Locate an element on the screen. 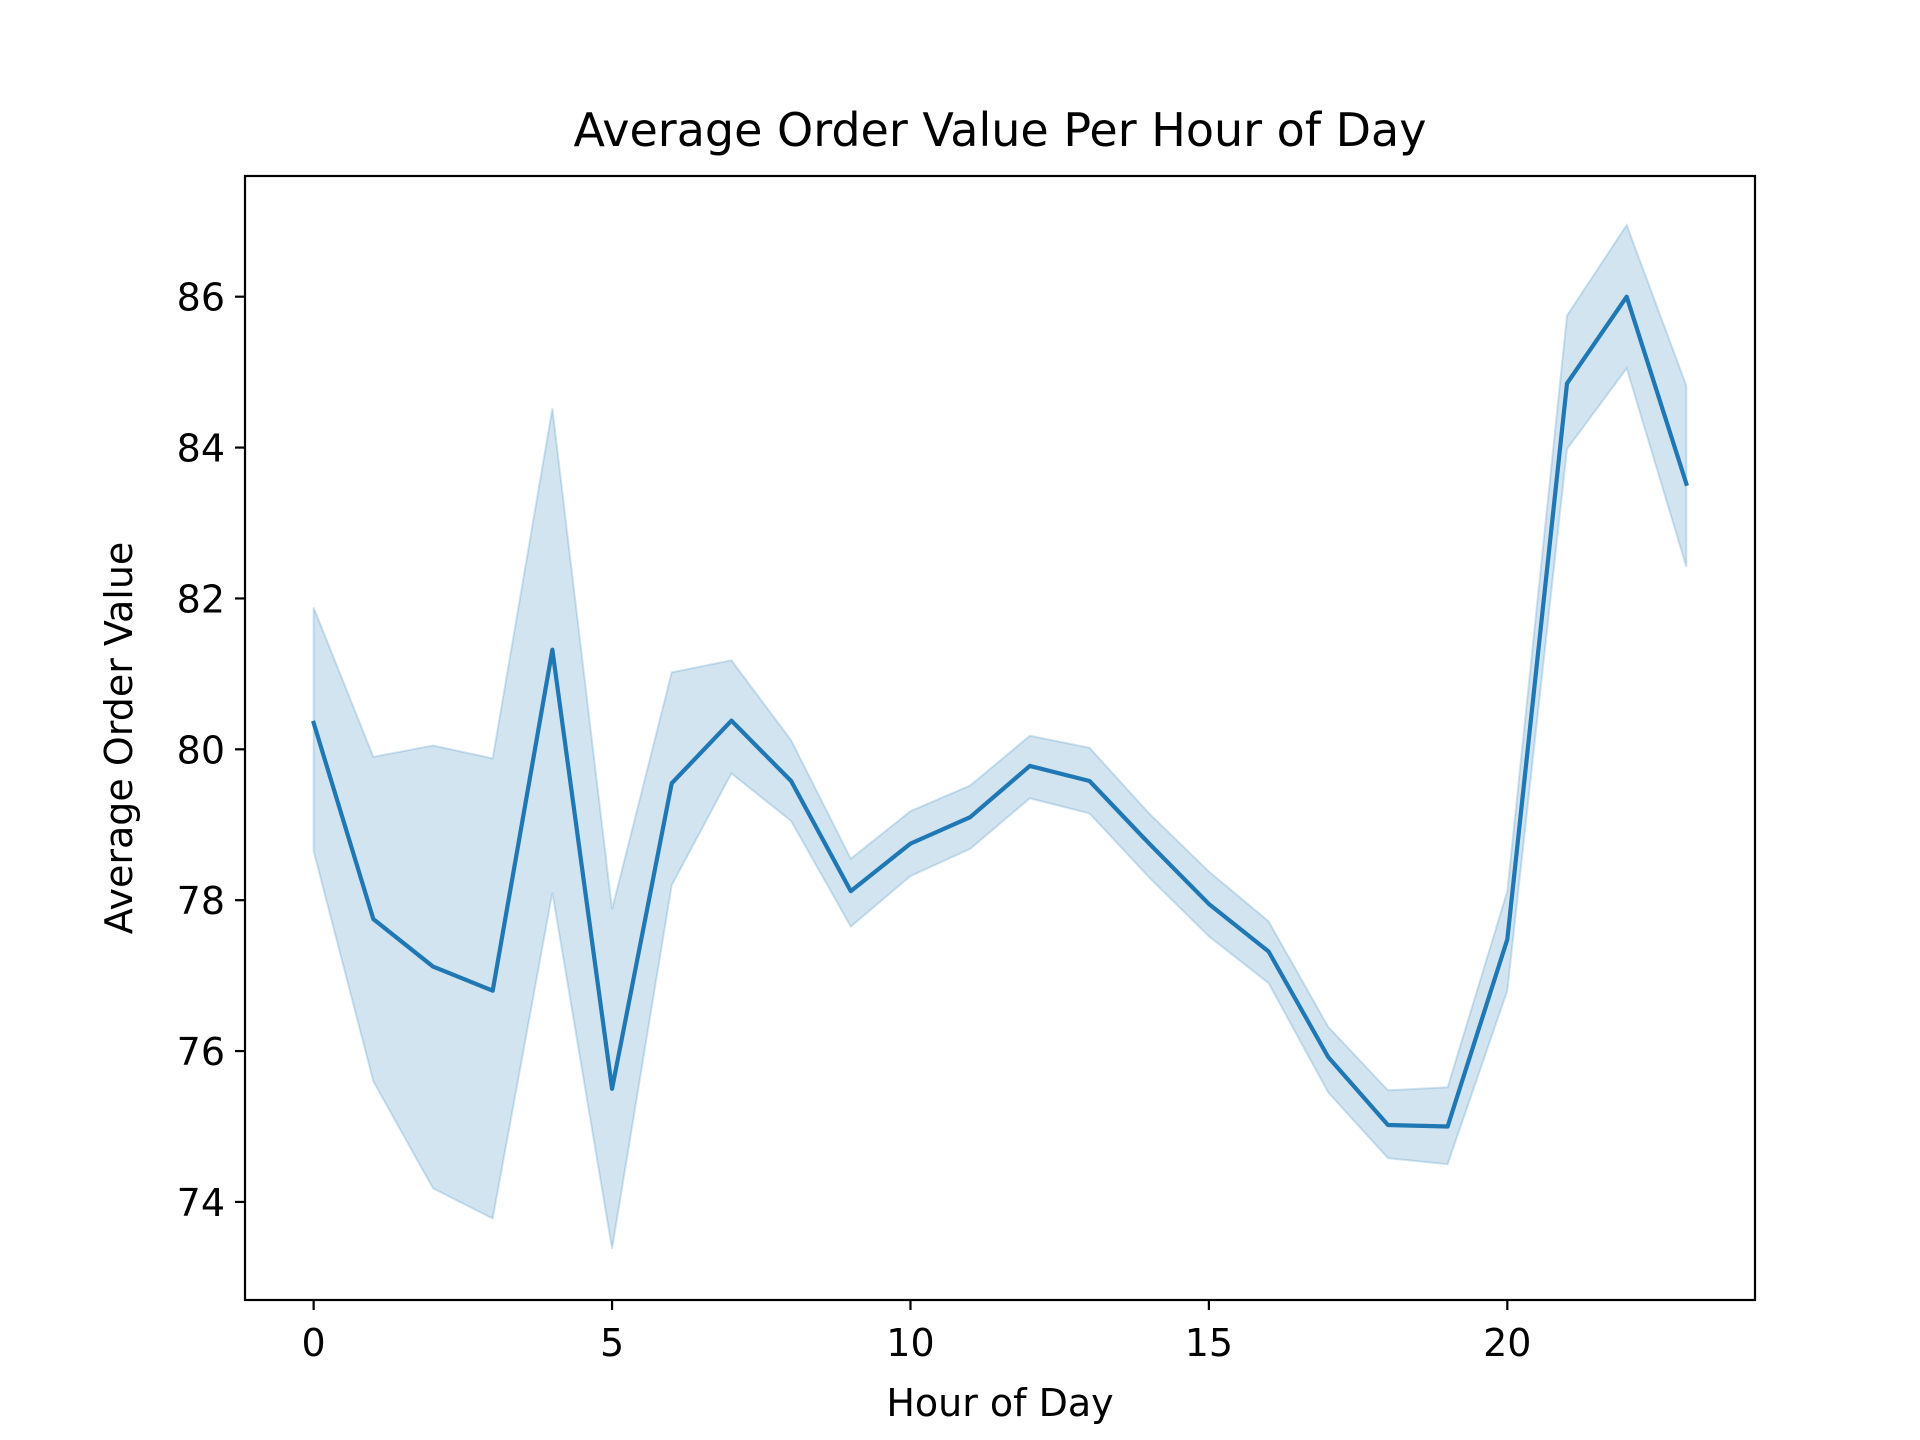 This screenshot has height=1440, width=1920. y-tick-label: 76 is located at coordinates (201, 1052).